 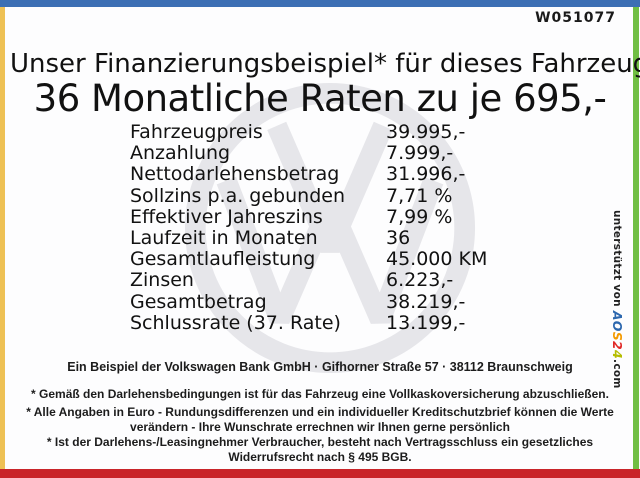 I want to click on table-row: Schlussrate (37. Rate) 13.199,-, so click(x=308, y=322).